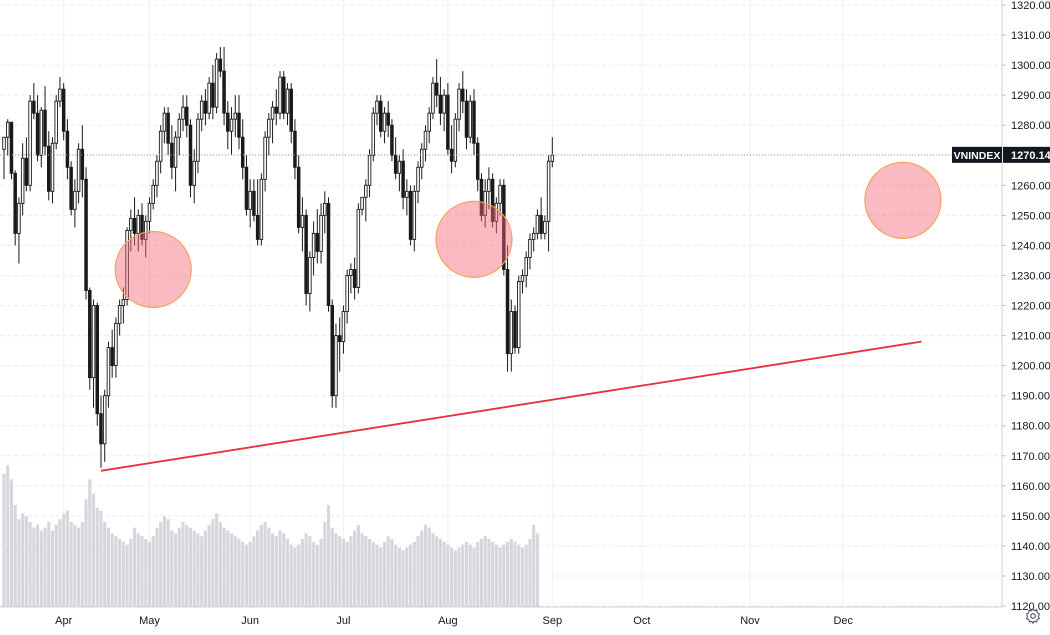  Describe the element at coordinates (1033, 616) in the screenshot. I see `settings-button` at that location.